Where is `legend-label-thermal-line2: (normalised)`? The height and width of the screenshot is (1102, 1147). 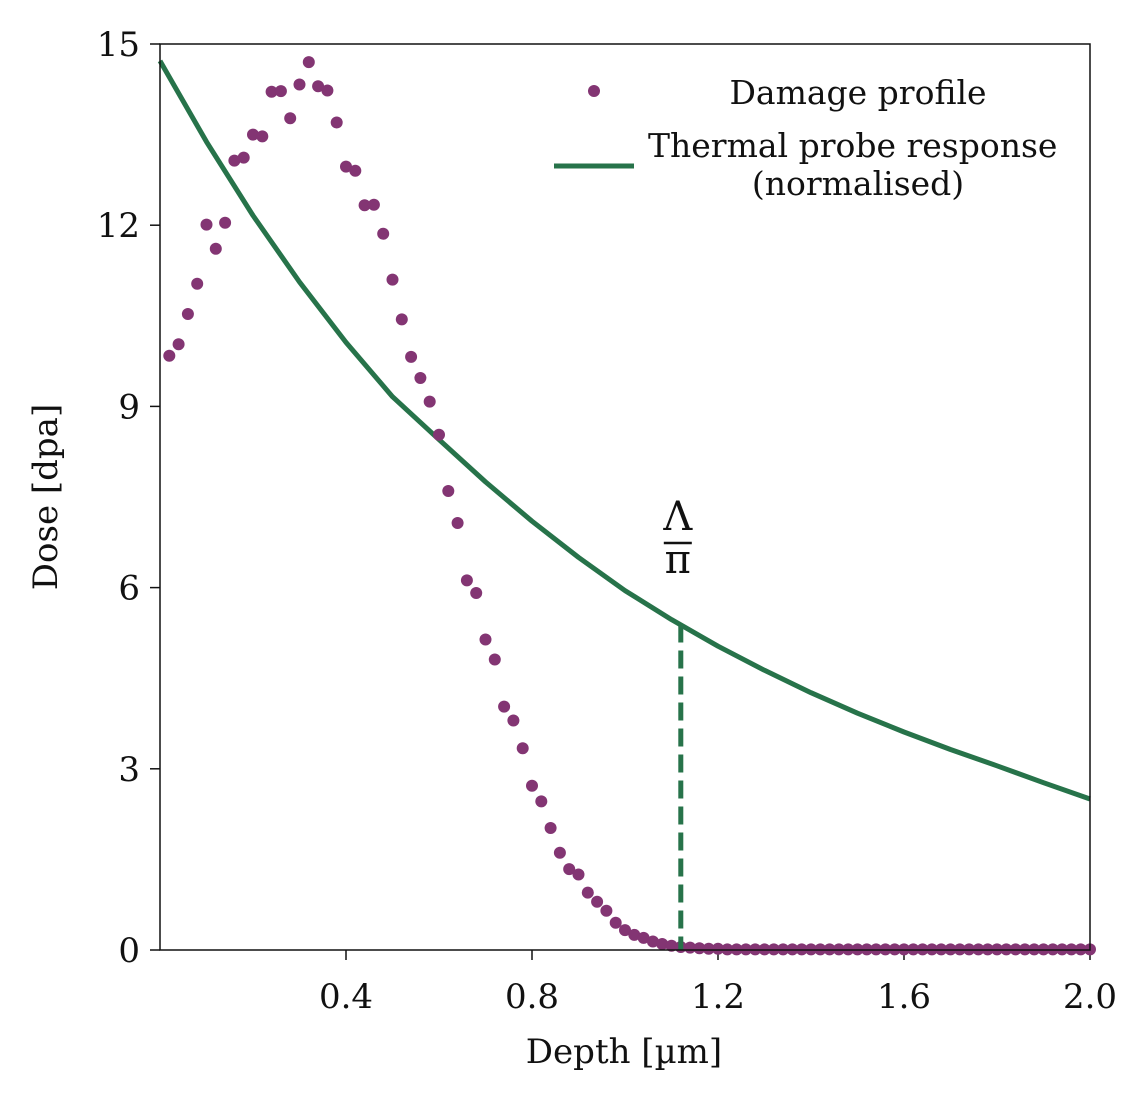 legend-label-thermal-line2: (normalised) is located at coordinates (858, 183).